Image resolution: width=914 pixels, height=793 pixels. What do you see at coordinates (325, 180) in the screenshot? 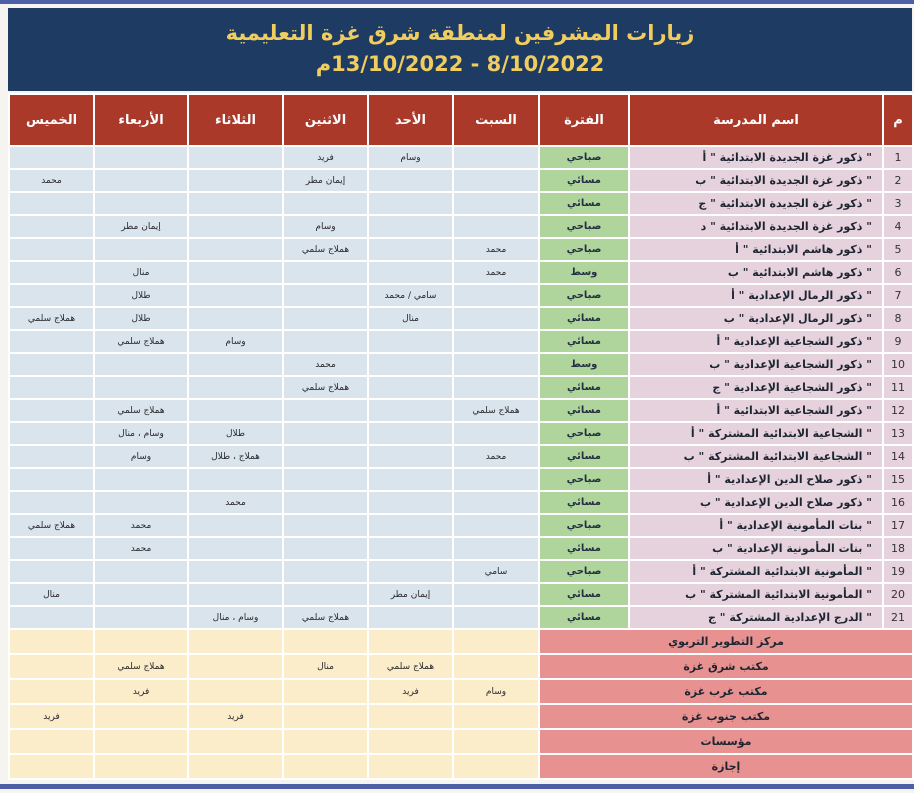
I see `day-visit-cell: إيمان مطر` at bounding box center [325, 180].